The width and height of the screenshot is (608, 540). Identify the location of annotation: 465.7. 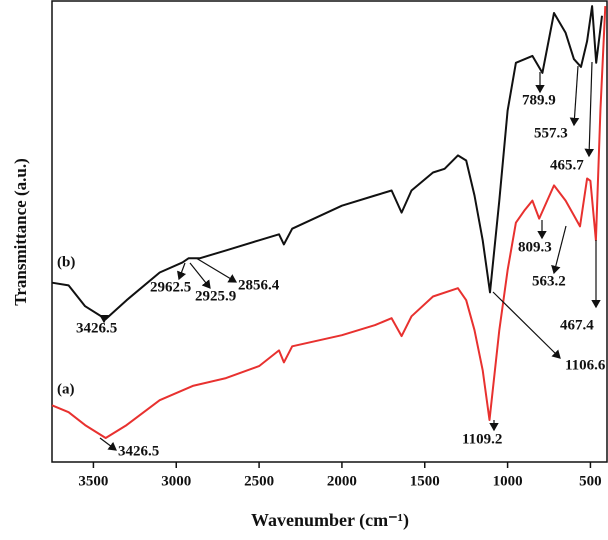
(567, 165).